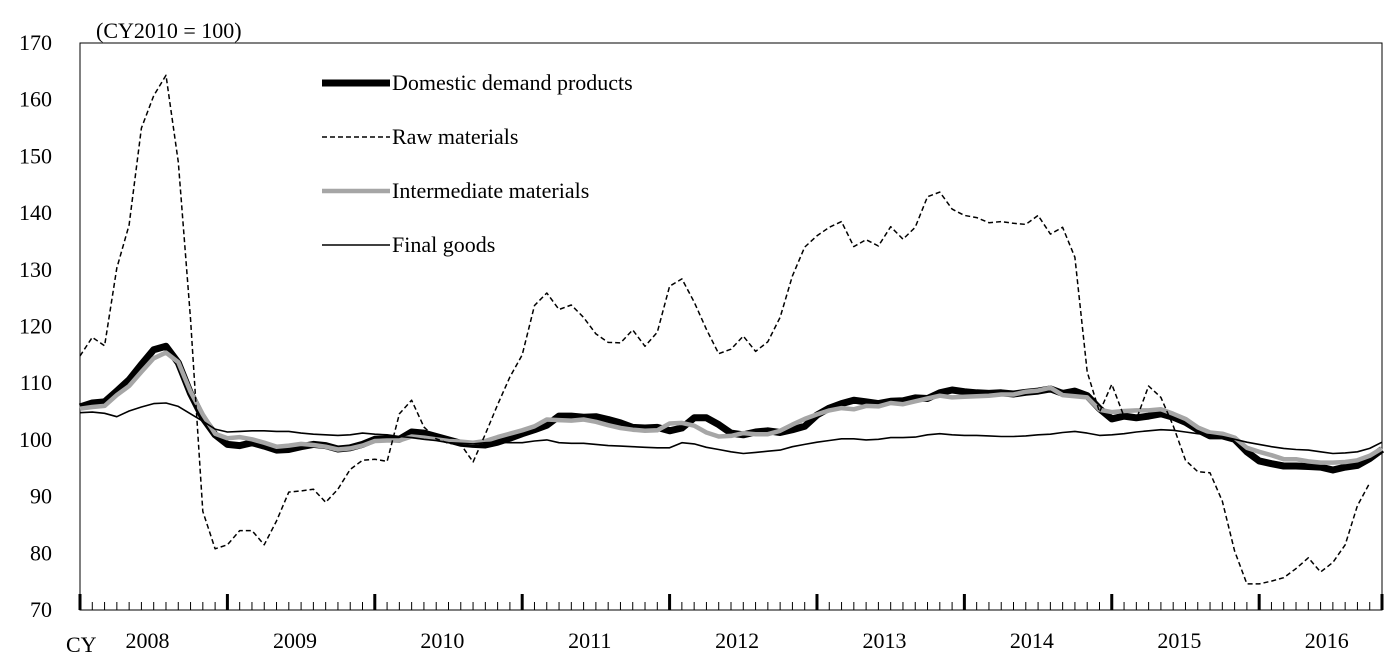 This screenshot has width=1384, height=659. What do you see at coordinates (35, 155) in the screenshot?
I see `y-tick-label: 150` at bounding box center [35, 155].